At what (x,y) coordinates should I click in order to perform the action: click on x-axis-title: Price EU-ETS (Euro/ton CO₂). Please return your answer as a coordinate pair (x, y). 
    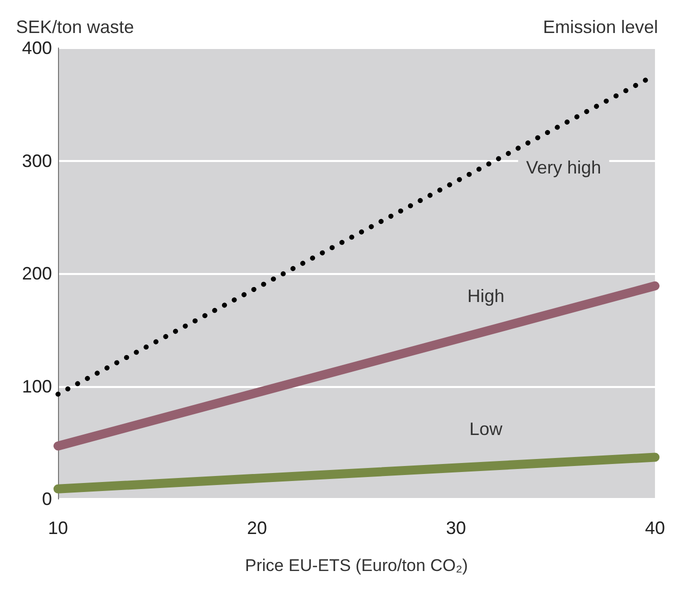
    Looking at the image, I should click on (356, 565).